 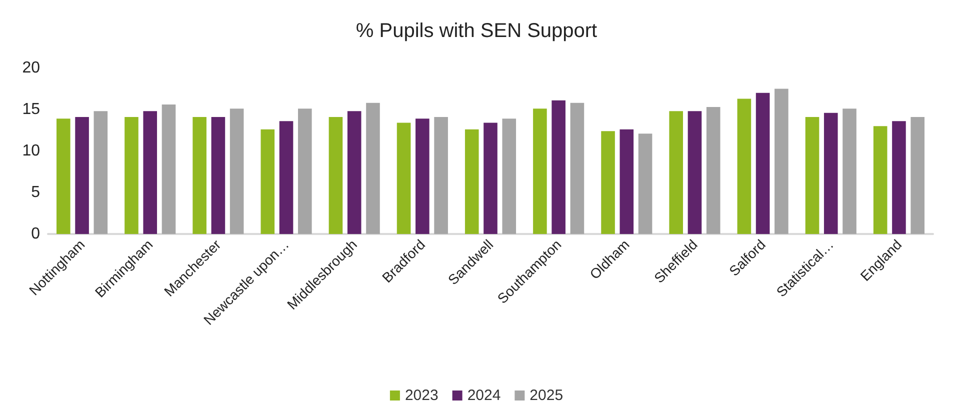 I want to click on y-tick-label: 5, so click(x=35, y=192).